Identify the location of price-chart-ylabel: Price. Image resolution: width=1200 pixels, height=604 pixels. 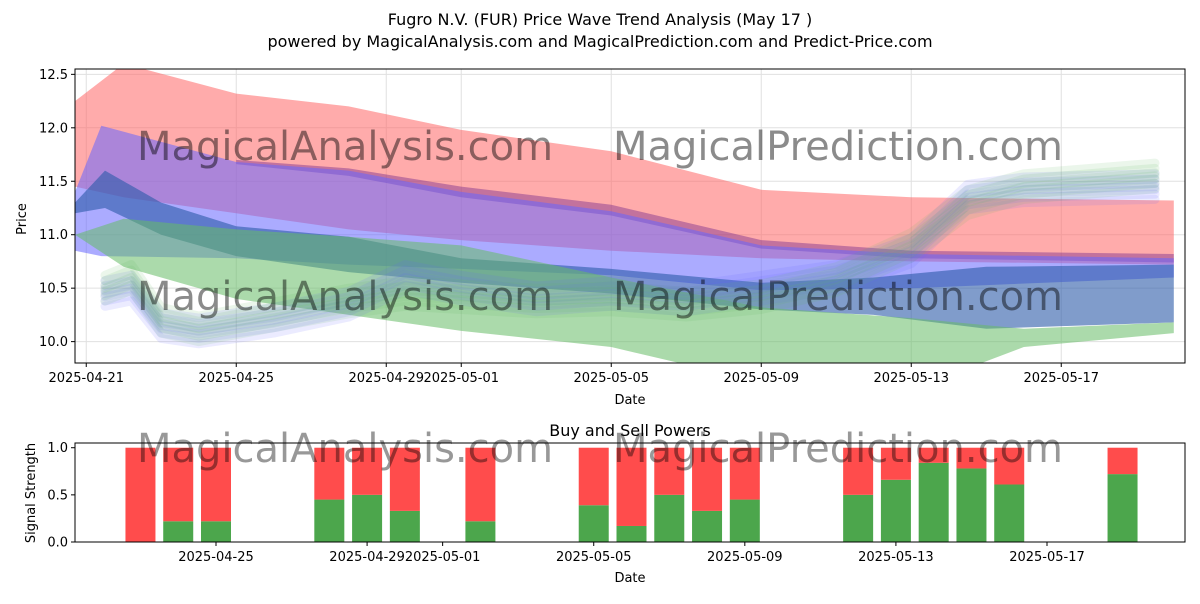
(22, 219).